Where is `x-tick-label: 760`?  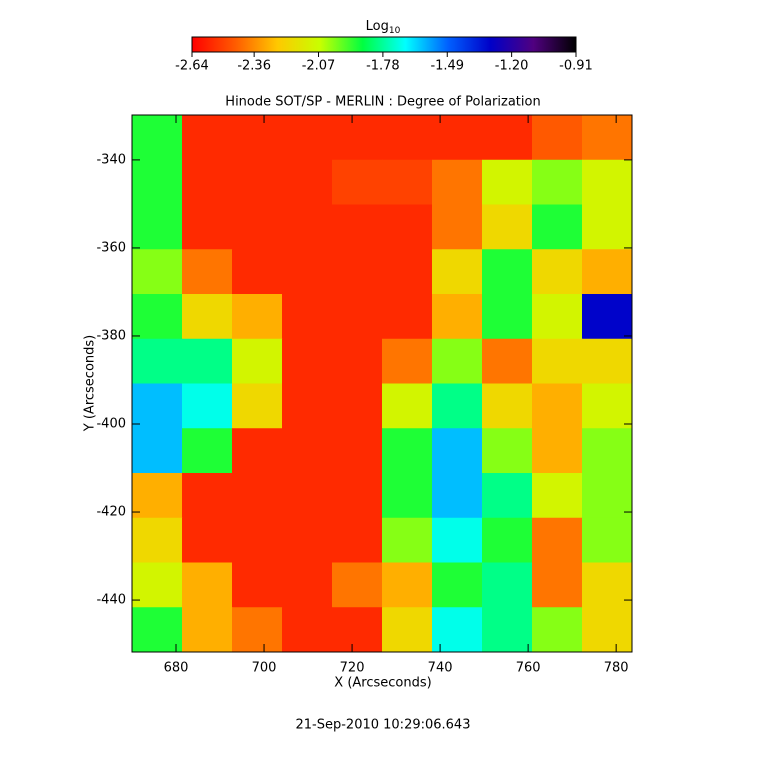 x-tick-label: 760 is located at coordinates (528, 668).